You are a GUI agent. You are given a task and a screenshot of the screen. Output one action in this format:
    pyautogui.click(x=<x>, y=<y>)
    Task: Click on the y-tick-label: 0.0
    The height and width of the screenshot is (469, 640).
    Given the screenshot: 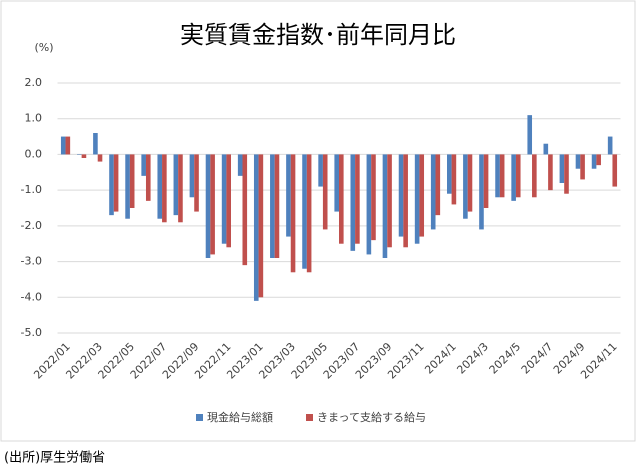 What is the action you would take?
    pyautogui.click(x=34, y=153)
    